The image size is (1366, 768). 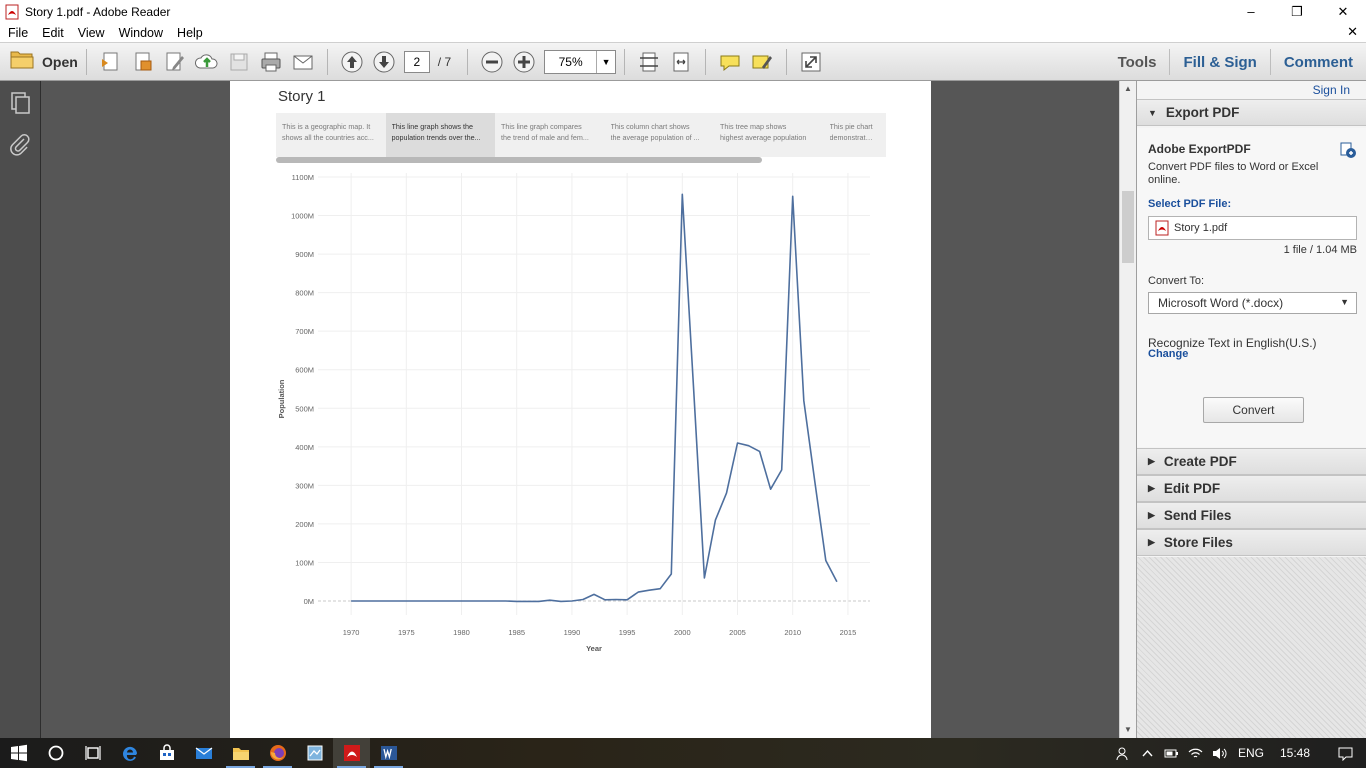 What do you see at coordinates (303, 62) in the screenshot?
I see `email-icon` at bounding box center [303, 62].